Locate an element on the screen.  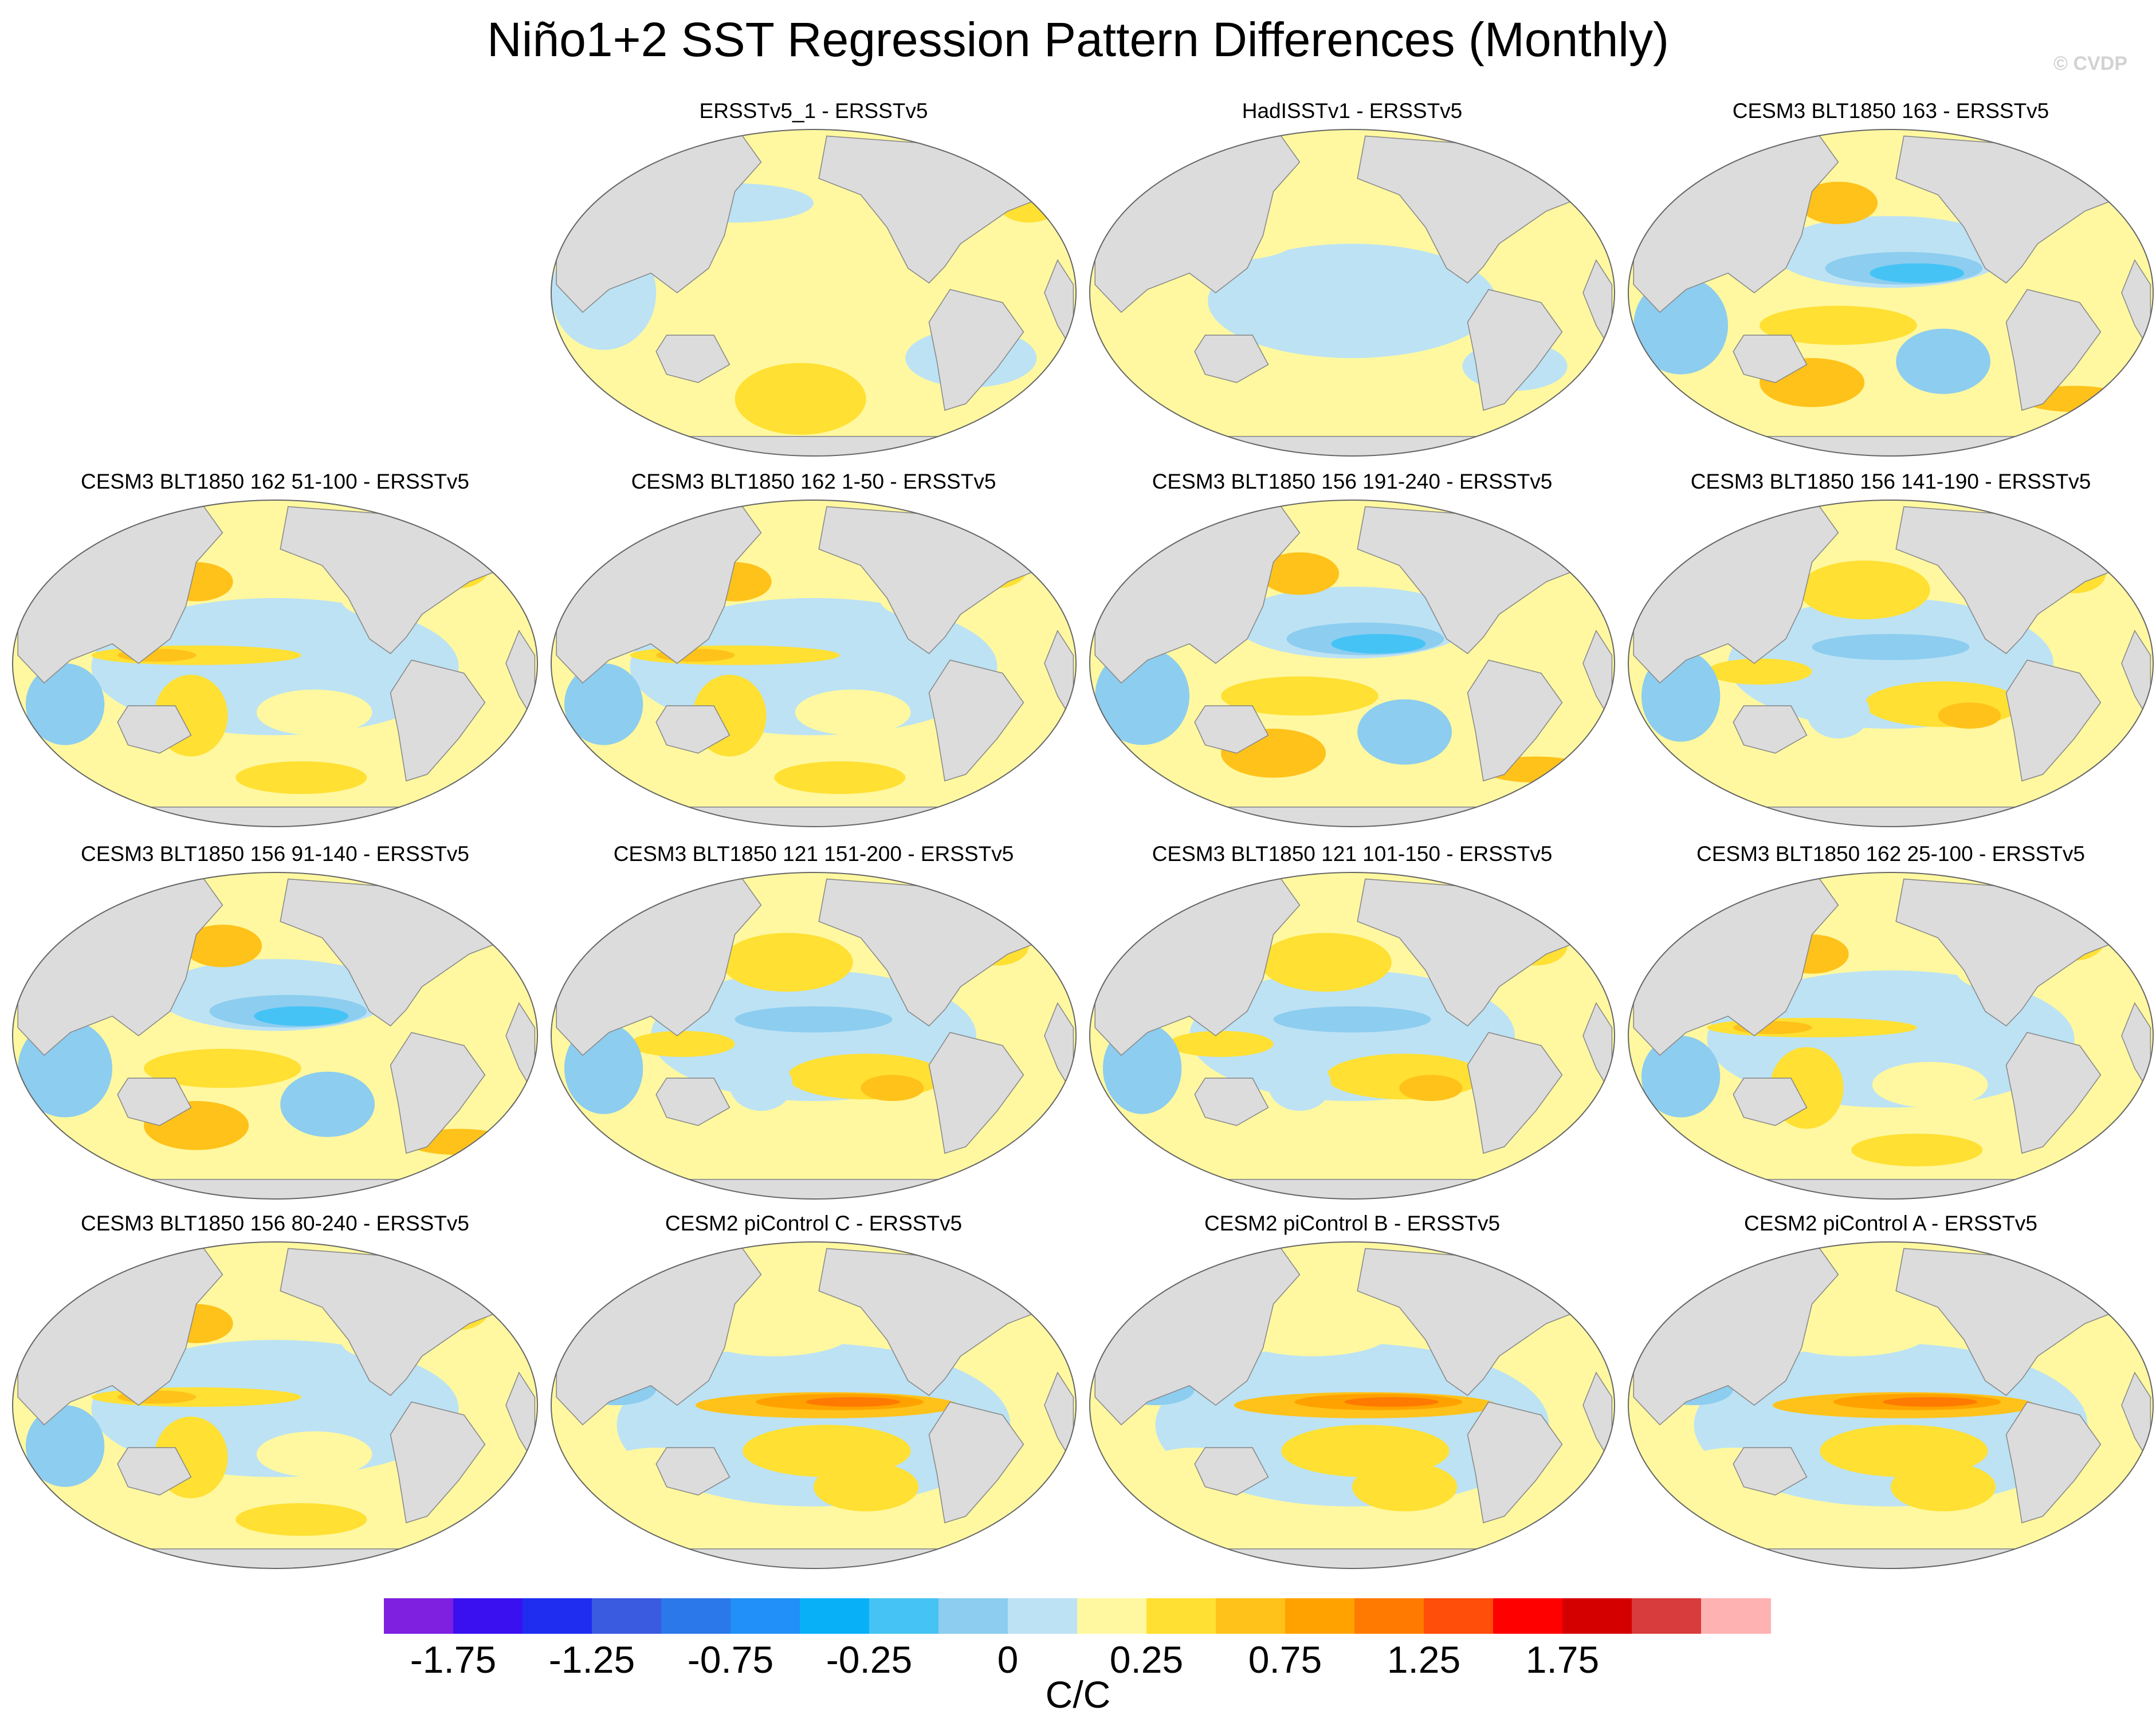
panel-title: CESM2 piControl A - ERSSTv5 is located at coordinates (1890, 1223).